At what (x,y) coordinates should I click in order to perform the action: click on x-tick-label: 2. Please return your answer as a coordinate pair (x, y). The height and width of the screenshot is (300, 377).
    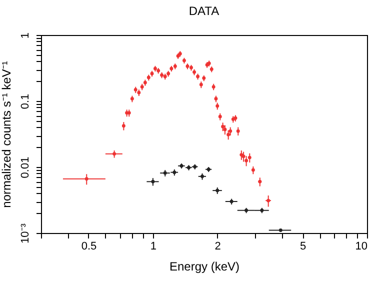
    Looking at the image, I should click on (217, 246).